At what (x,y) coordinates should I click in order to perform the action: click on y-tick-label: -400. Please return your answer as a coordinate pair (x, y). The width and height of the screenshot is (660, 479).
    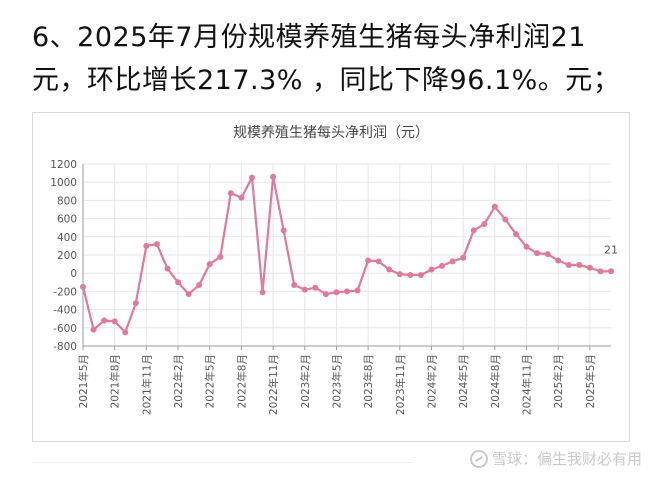
    Looking at the image, I should click on (65, 311).